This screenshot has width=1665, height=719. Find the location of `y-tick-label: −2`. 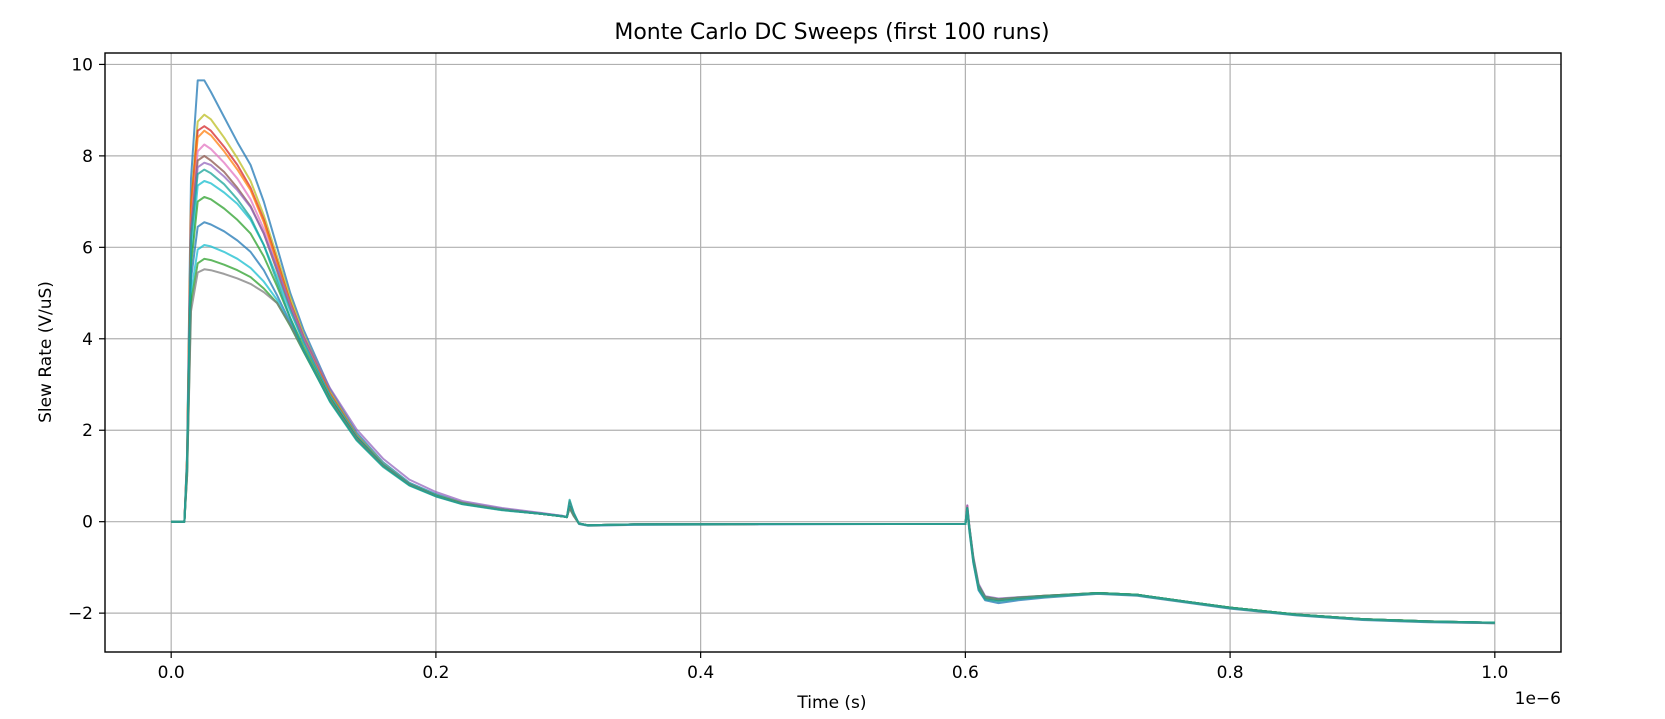

y-tick-label: −2 is located at coordinates (80, 614).